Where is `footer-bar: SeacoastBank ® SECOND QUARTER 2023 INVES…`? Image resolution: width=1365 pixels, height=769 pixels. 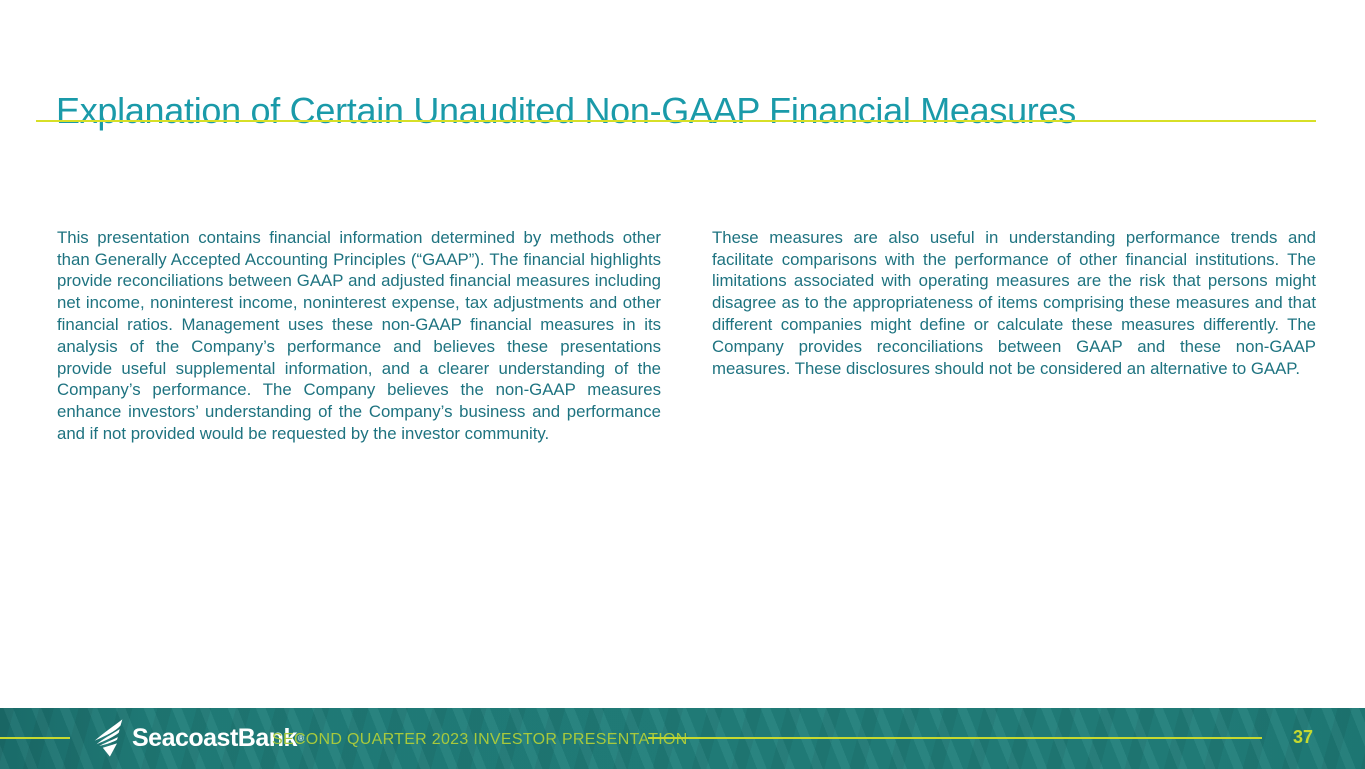 footer-bar: SeacoastBank ® SECOND QUARTER 2023 INVES… is located at coordinates (682, 738).